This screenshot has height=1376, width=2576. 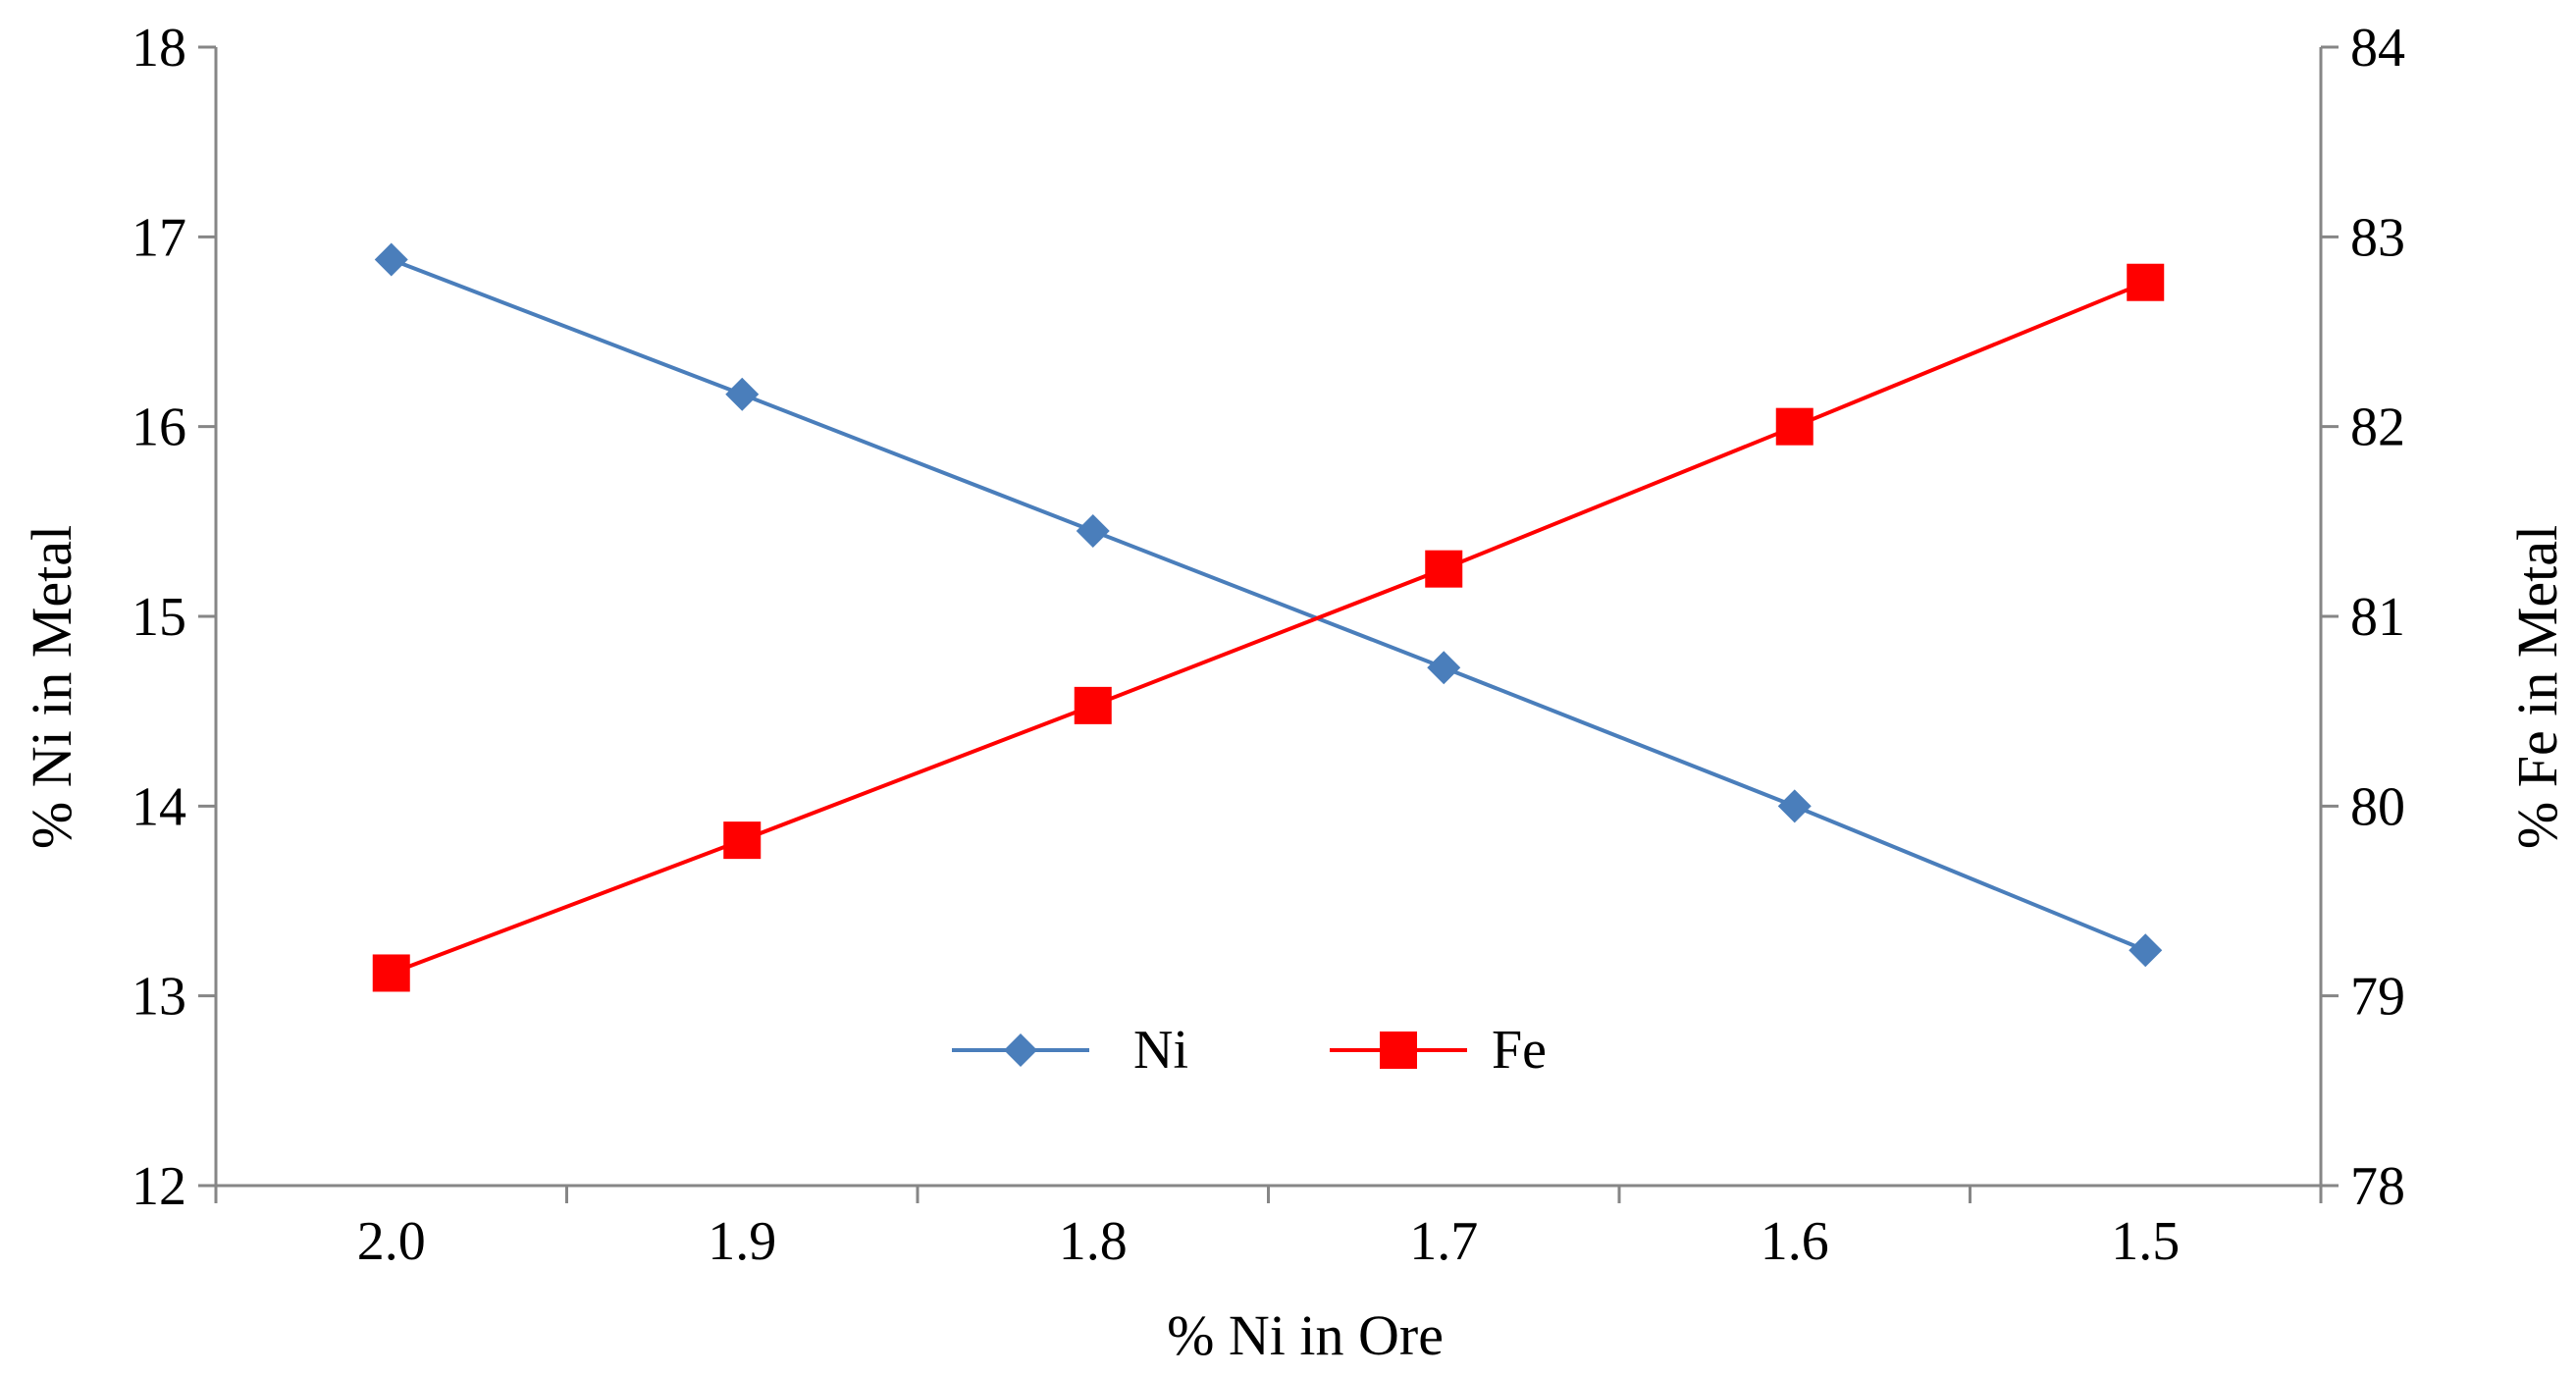 What do you see at coordinates (2377, 1186) in the screenshot?
I see `y2-tick-label: 78` at bounding box center [2377, 1186].